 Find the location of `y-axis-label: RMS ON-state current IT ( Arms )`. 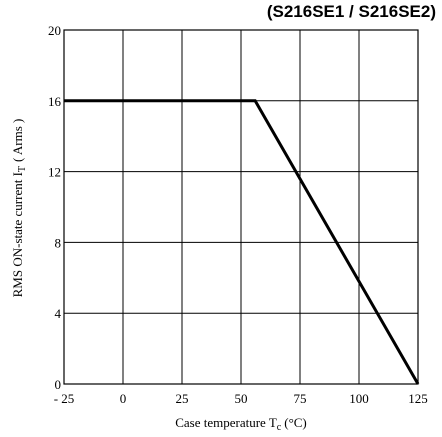

y-axis-label: RMS ON-state current IT ( Arms ) is located at coordinates (19, 208).